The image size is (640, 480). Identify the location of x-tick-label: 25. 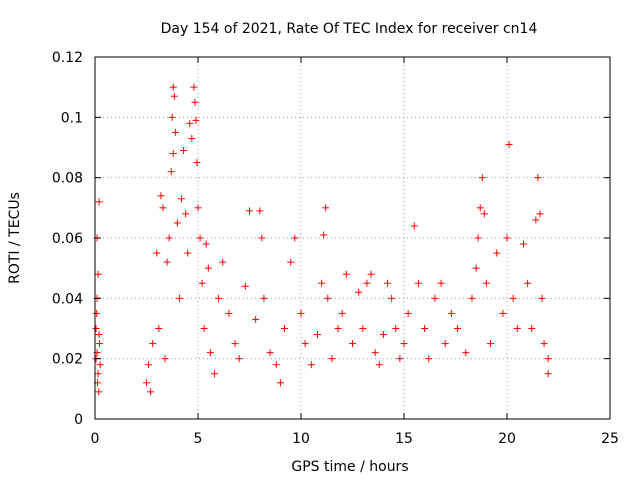
(610, 439).